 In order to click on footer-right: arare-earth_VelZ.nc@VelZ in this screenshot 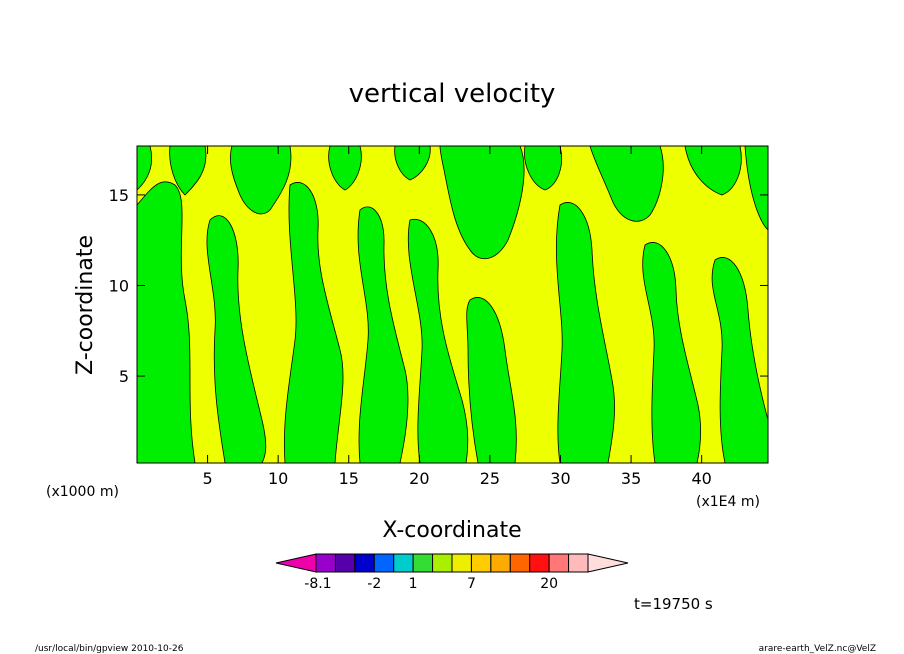, I will do `click(817, 649)`.